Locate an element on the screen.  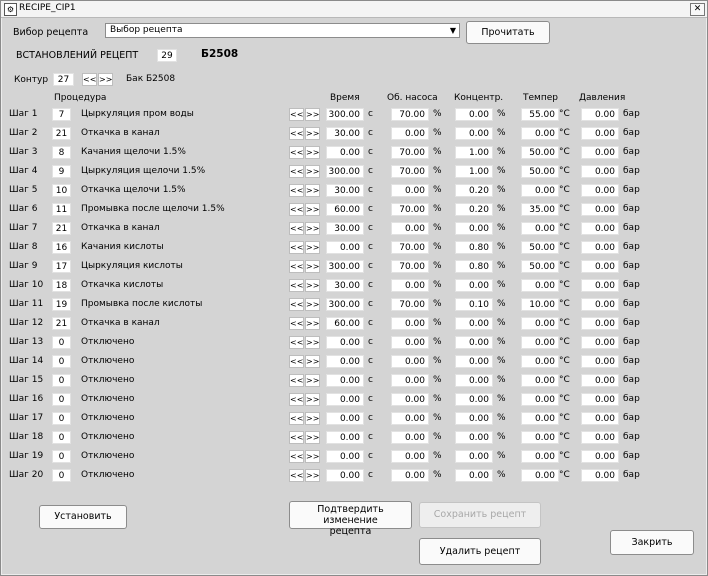
confirm-change-button: Подтвердить изменение рецепта is located at coordinates (350, 519).